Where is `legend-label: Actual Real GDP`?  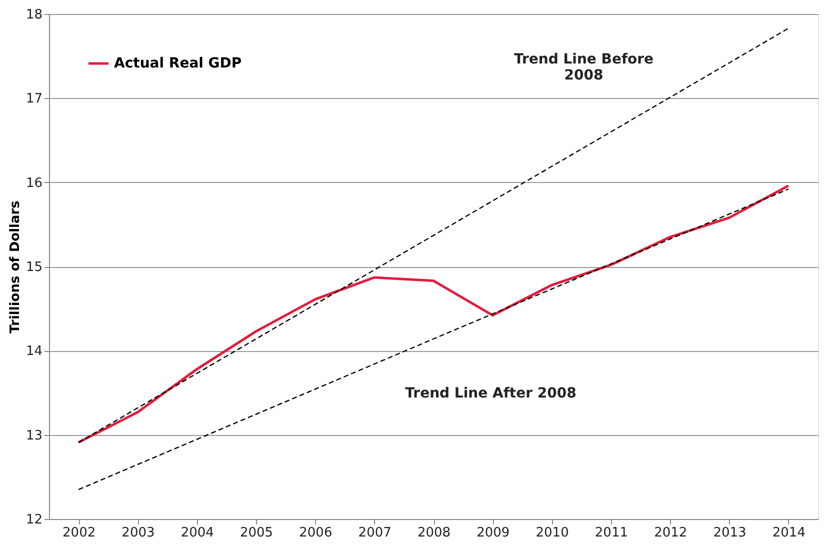
legend-label: Actual Real GDP is located at coordinates (178, 64).